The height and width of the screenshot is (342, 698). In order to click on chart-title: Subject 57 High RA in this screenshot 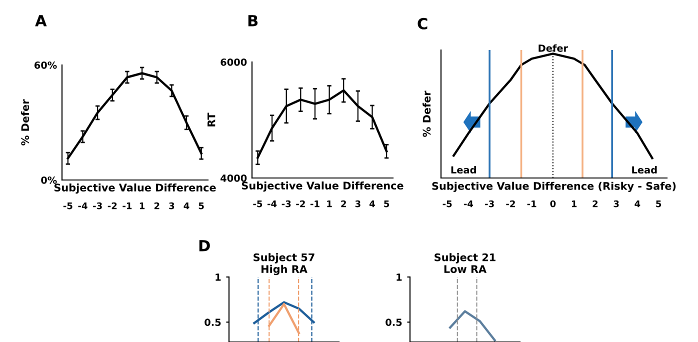, I will do `click(284, 264)`.